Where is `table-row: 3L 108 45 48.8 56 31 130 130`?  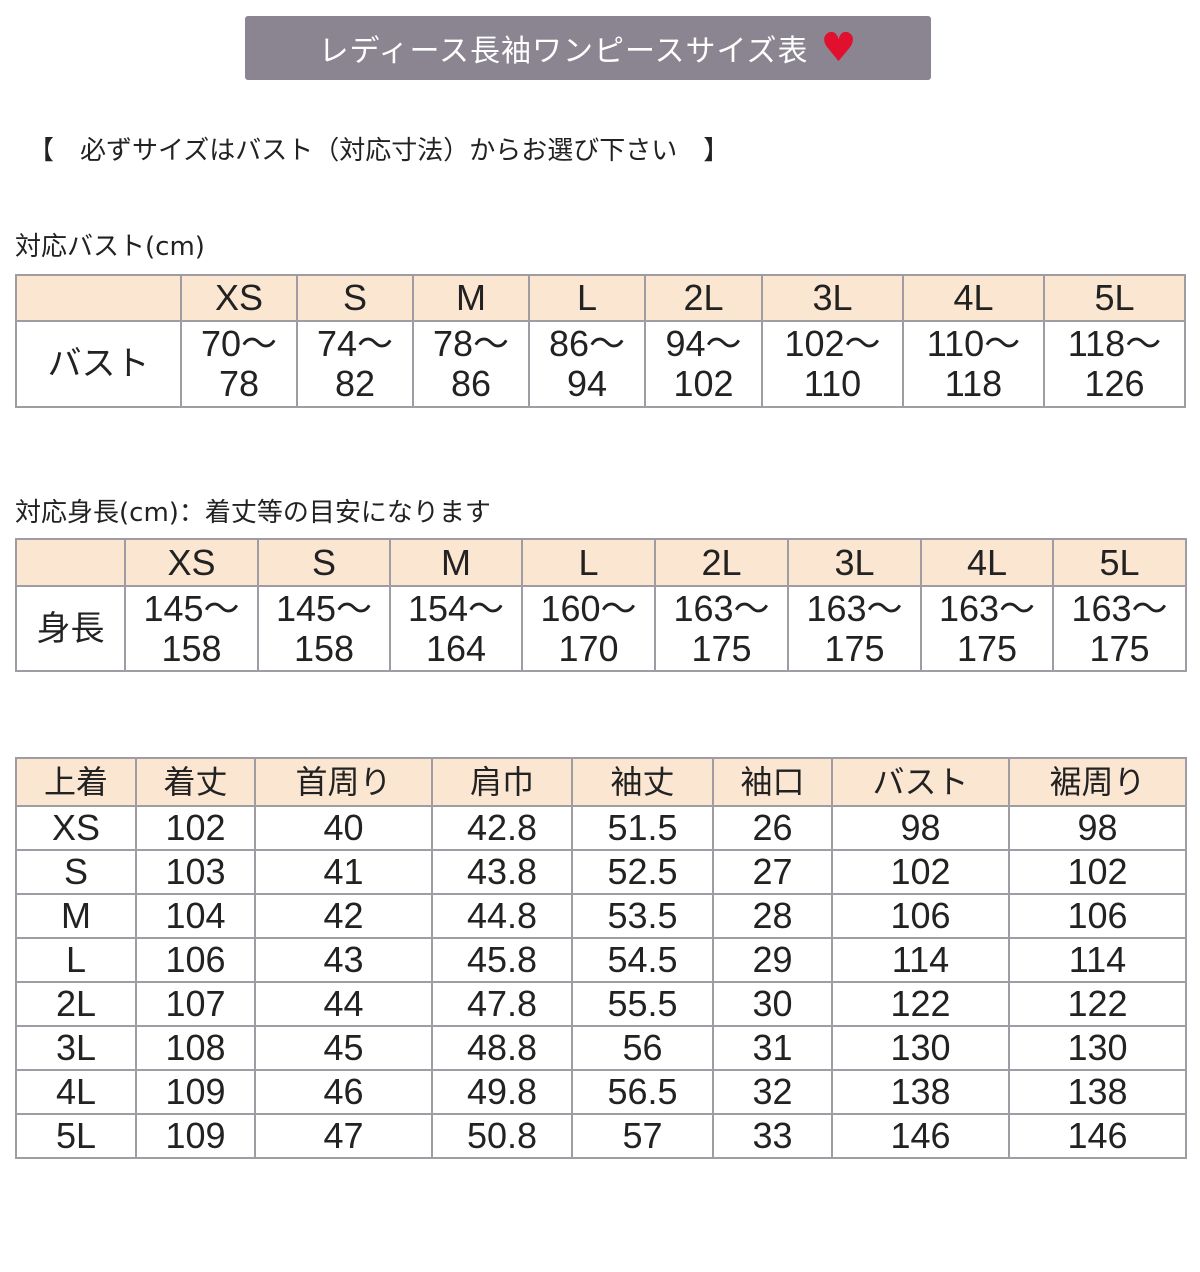 table-row: 3L 108 45 48.8 56 31 130 130 is located at coordinates (601, 1048).